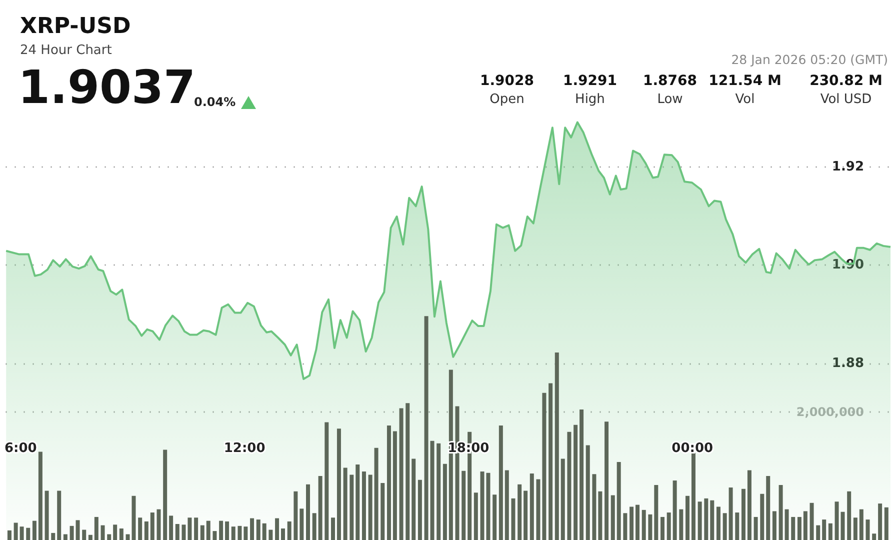 The width and height of the screenshot is (892, 540). What do you see at coordinates (507, 81) in the screenshot?
I see `annotation: 1.9028` at bounding box center [507, 81].